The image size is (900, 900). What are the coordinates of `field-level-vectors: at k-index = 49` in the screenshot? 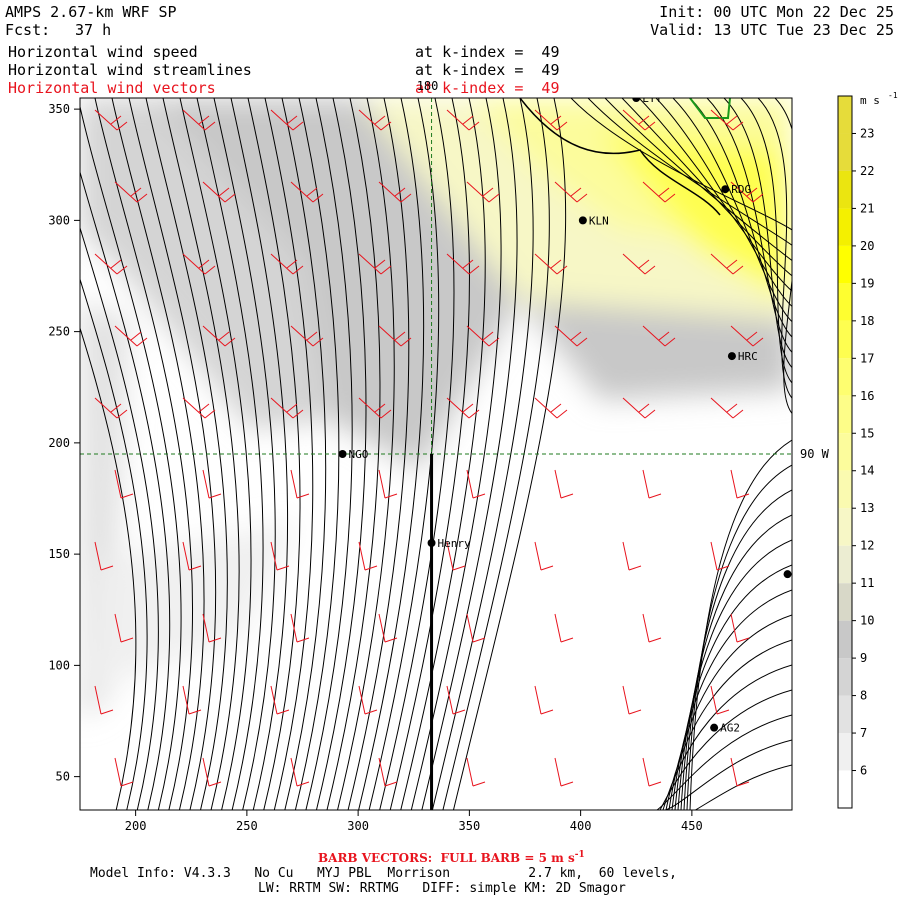 It's located at (487, 88).